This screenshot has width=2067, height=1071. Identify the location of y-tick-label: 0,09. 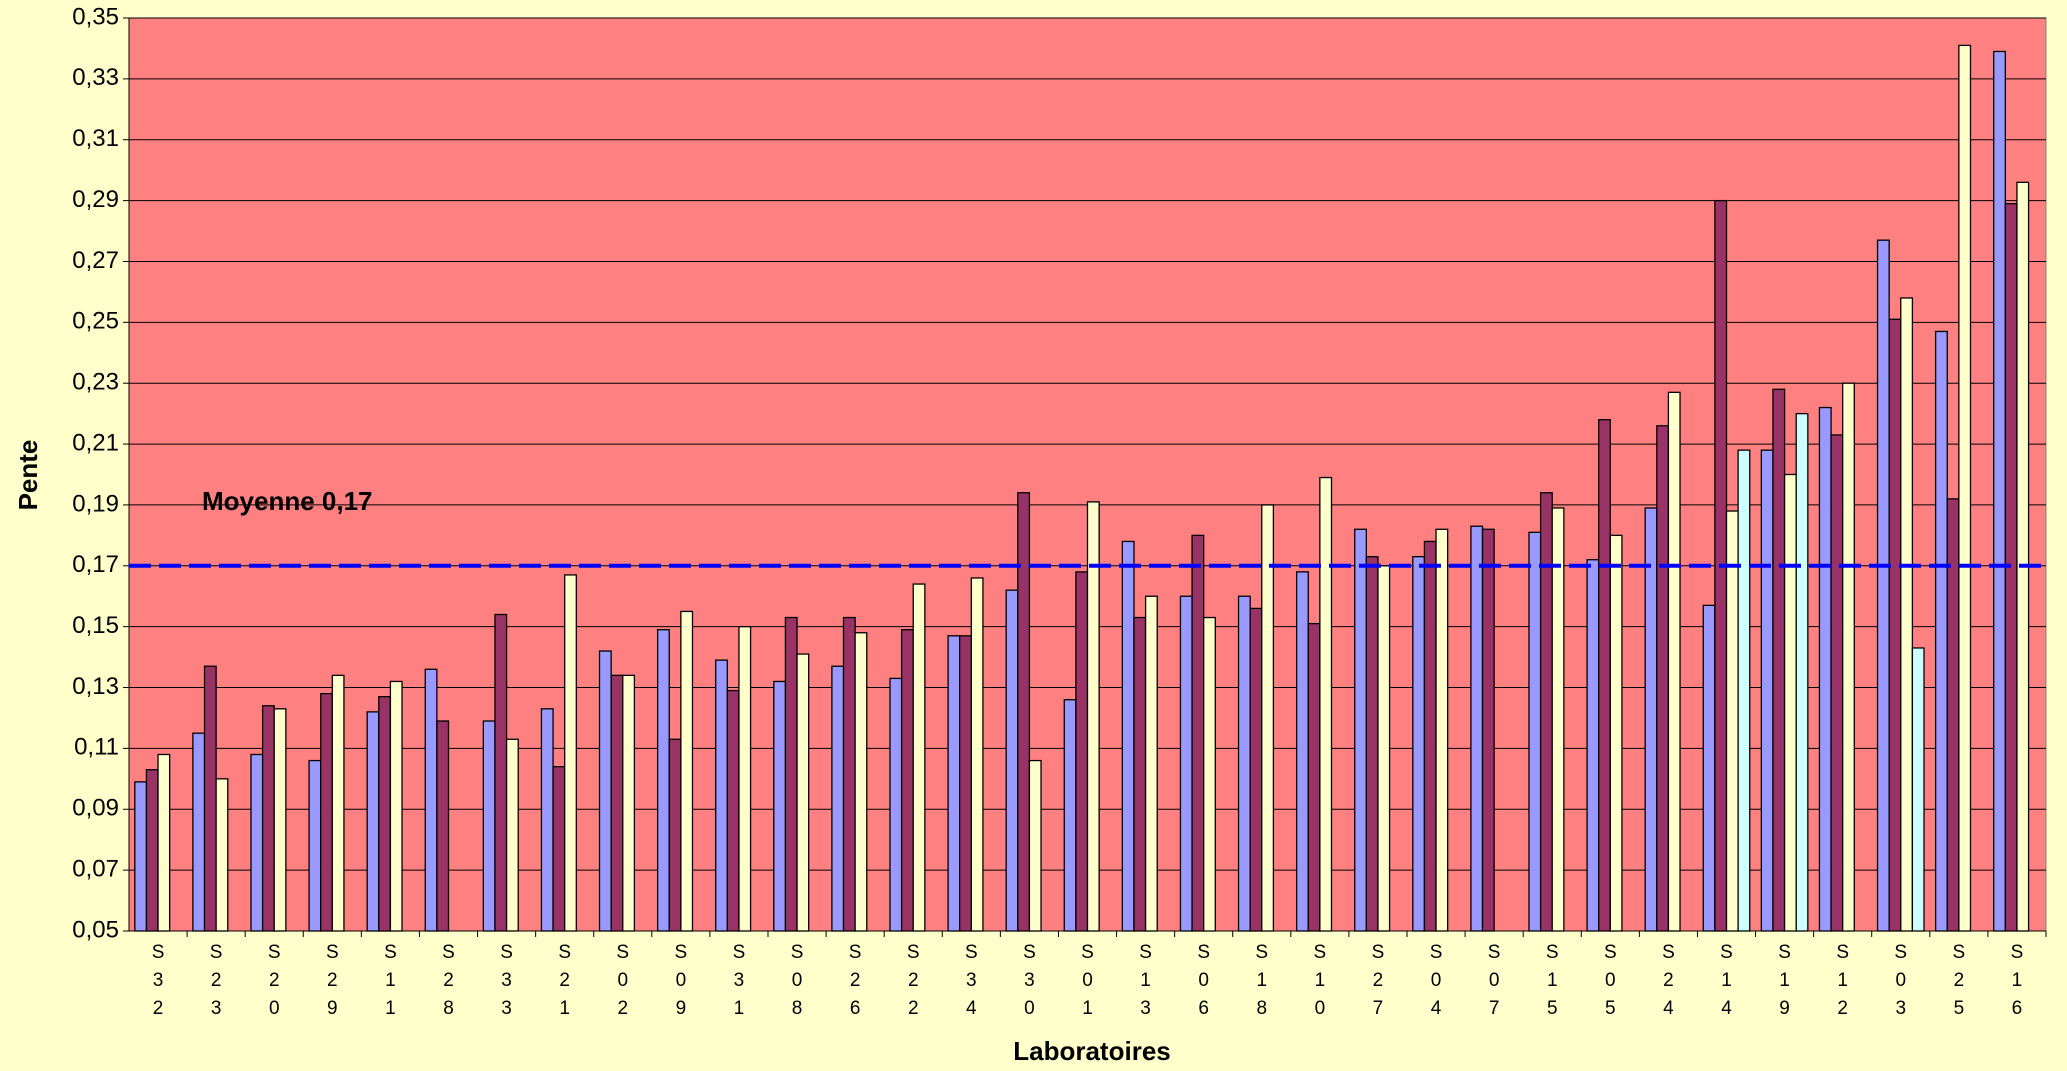
(95, 808).